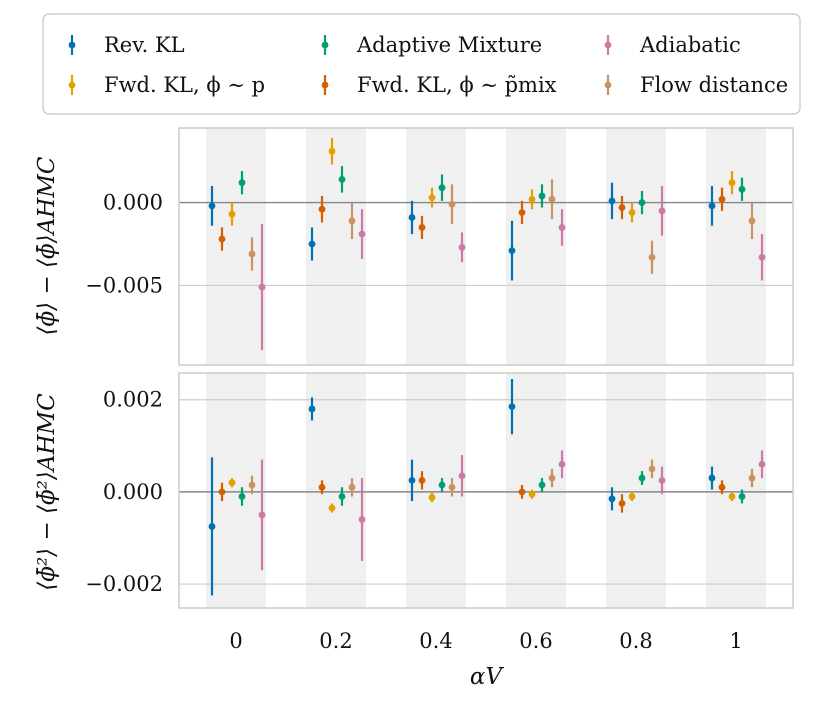 The image size is (831, 715). I want to click on series-adiabatic, so click(512, 510).